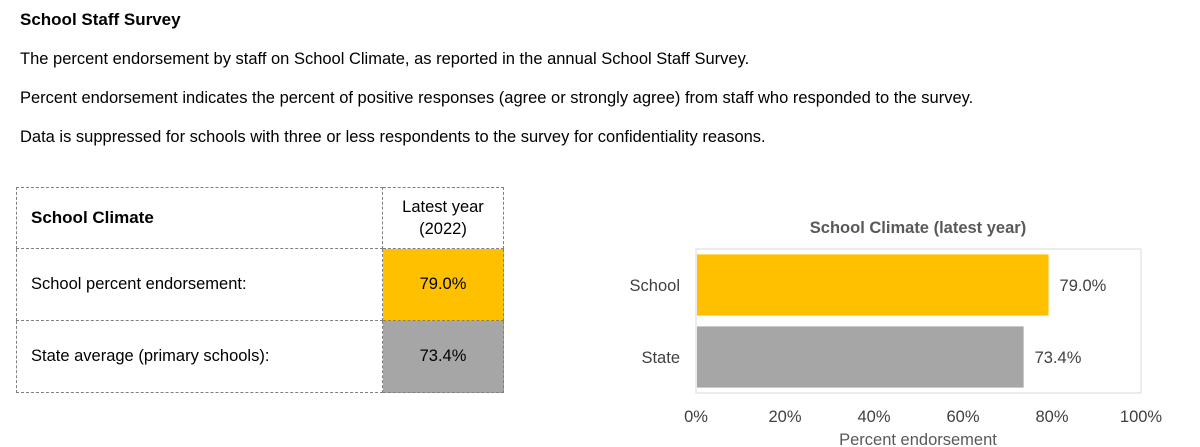  I want to click on x-tick-label: 100%, so click(1141, 417).